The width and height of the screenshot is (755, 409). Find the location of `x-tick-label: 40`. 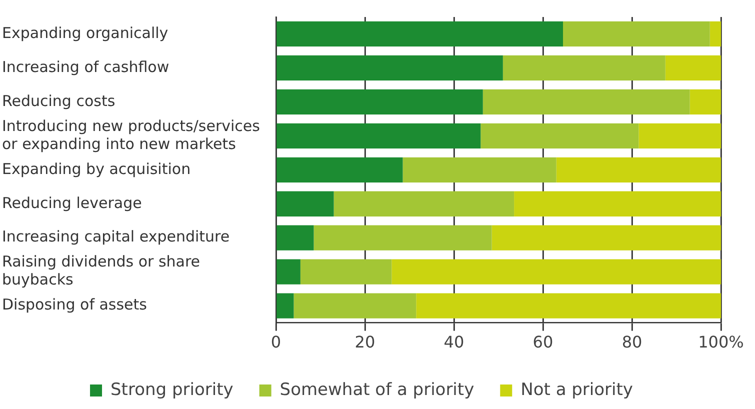

x-tick-label: 40 is located at coordinates (454, 342).